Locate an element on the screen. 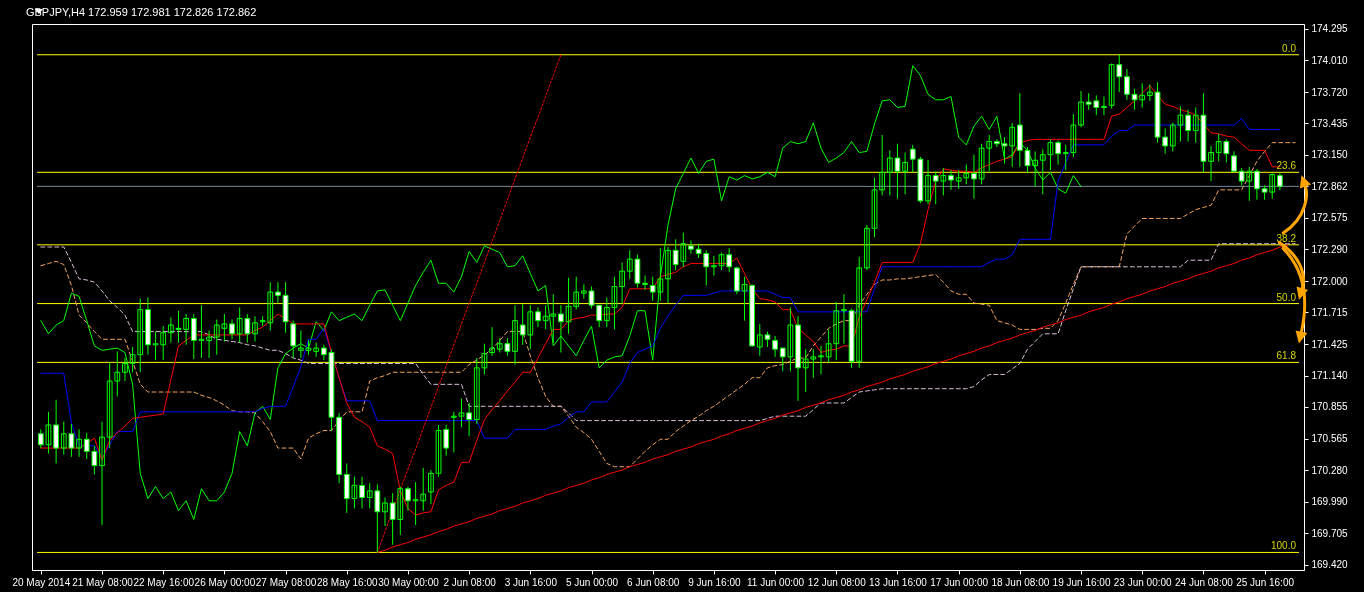 The width and height of the screenshot is (1364, 592). x-tick-label: 22 May 16:00 is located at coordinates (164, 582).